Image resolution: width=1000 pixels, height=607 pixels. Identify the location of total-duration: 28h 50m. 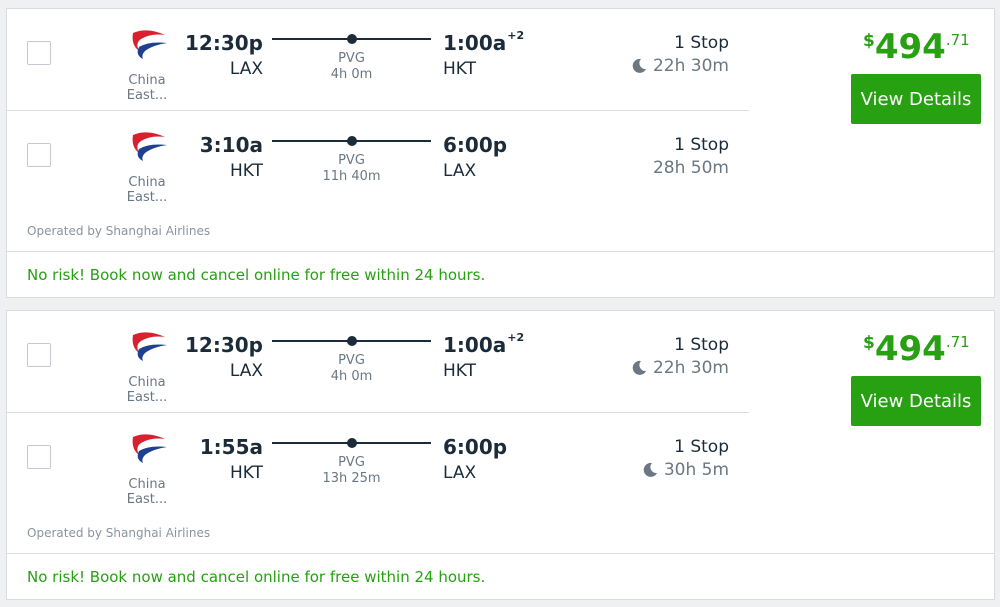
(690, 168).